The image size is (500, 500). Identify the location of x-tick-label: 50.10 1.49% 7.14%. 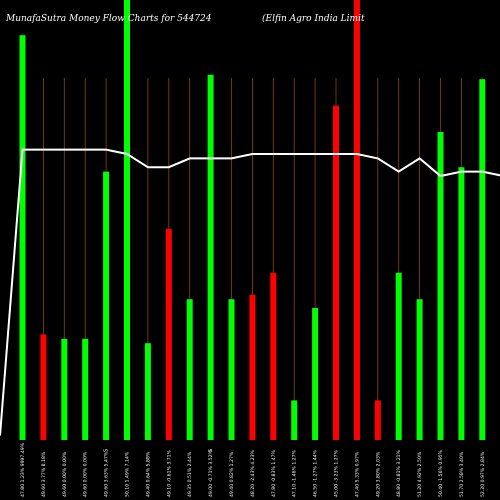
(128, 474).